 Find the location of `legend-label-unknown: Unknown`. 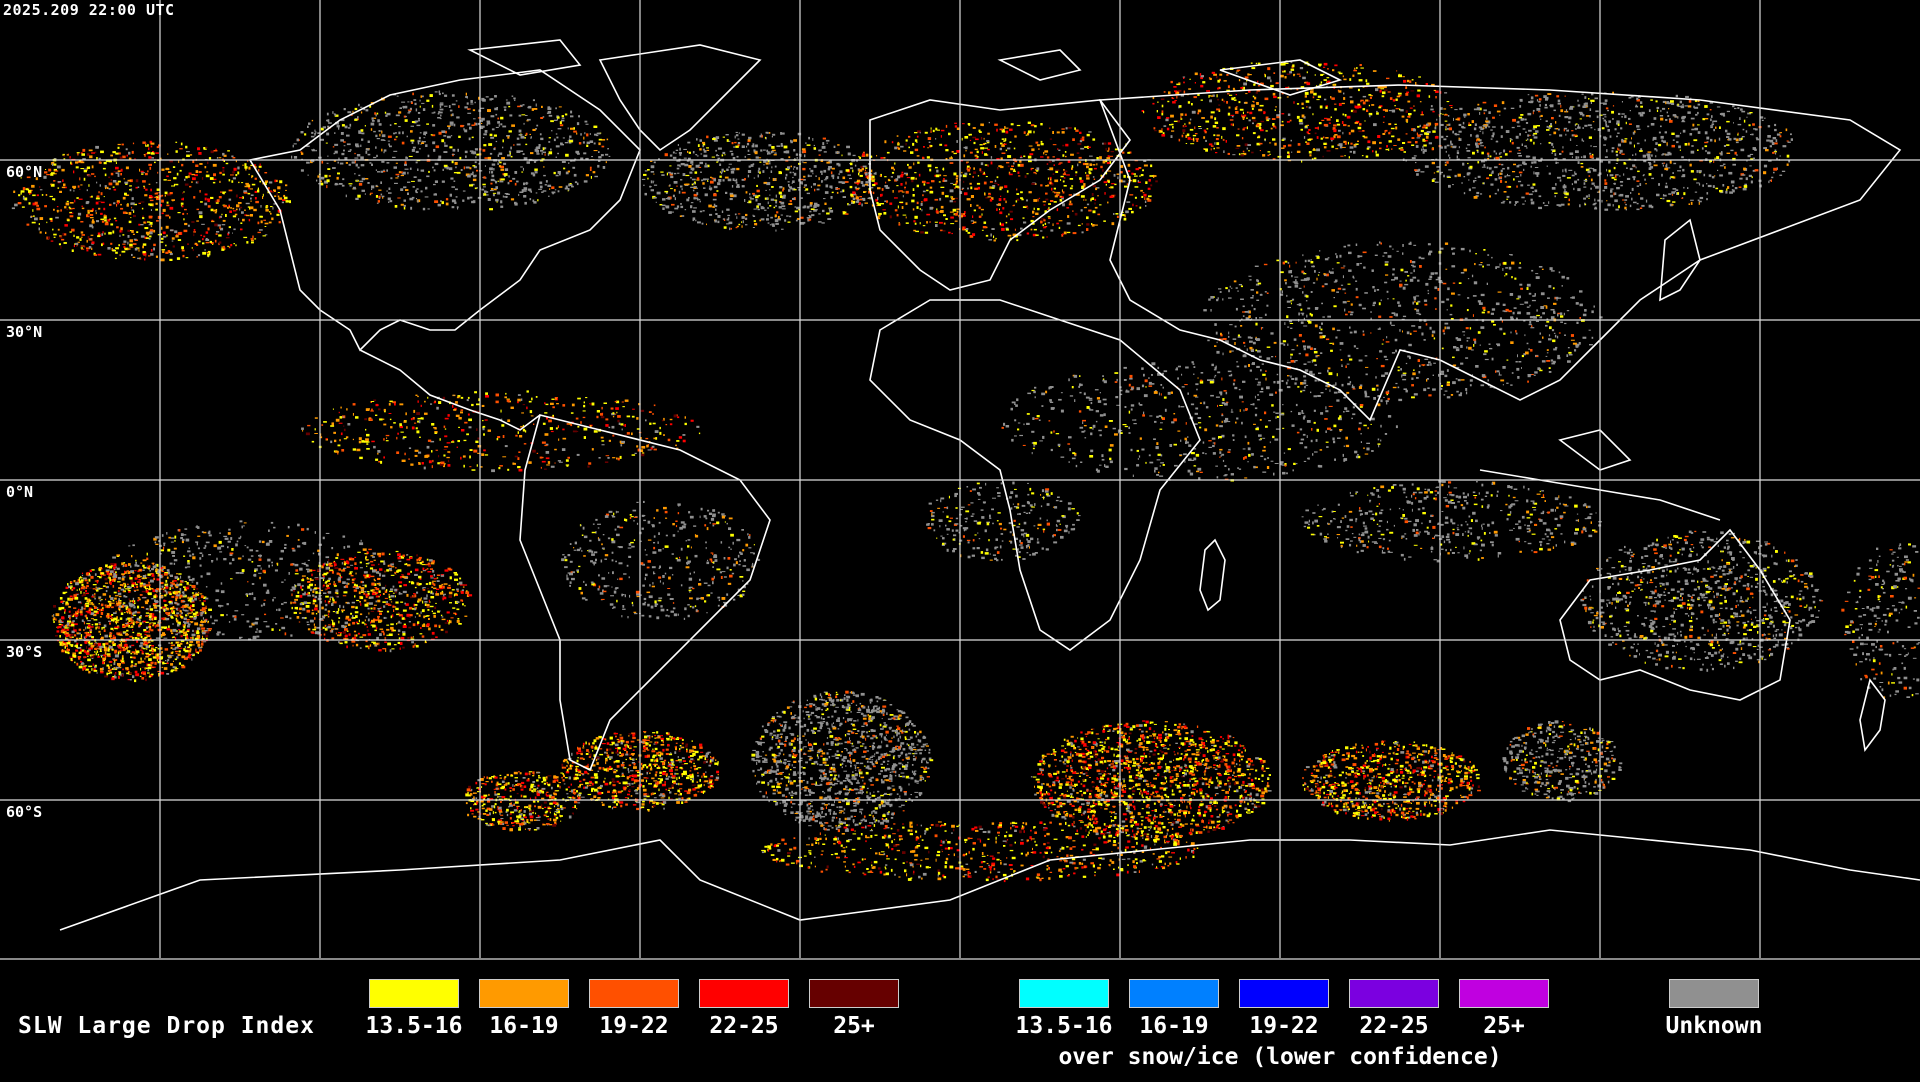

legend-label-unknown: Unknown is located at coordinates (1714, 1026).